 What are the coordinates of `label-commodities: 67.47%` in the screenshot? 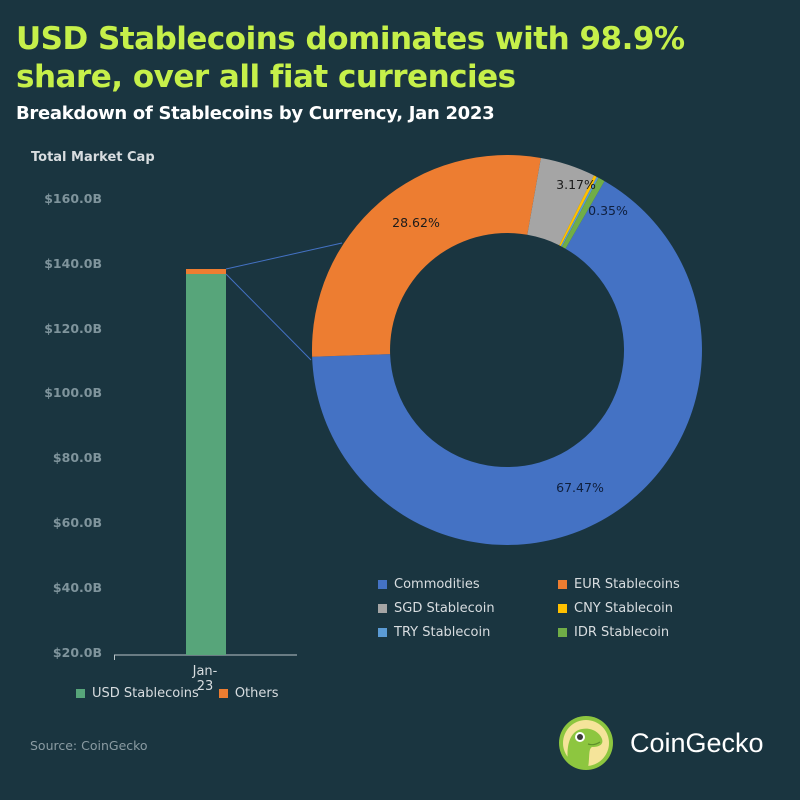 It's located at (580, 487).